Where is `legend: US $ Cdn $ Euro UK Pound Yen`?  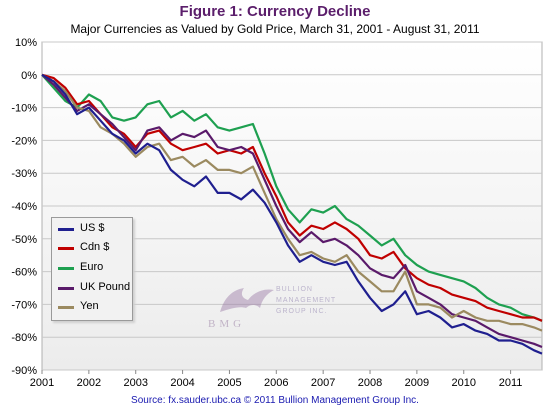
legend: US $ Cdn $ Euro UK Pound Yen is located at coordinates (92, 269).